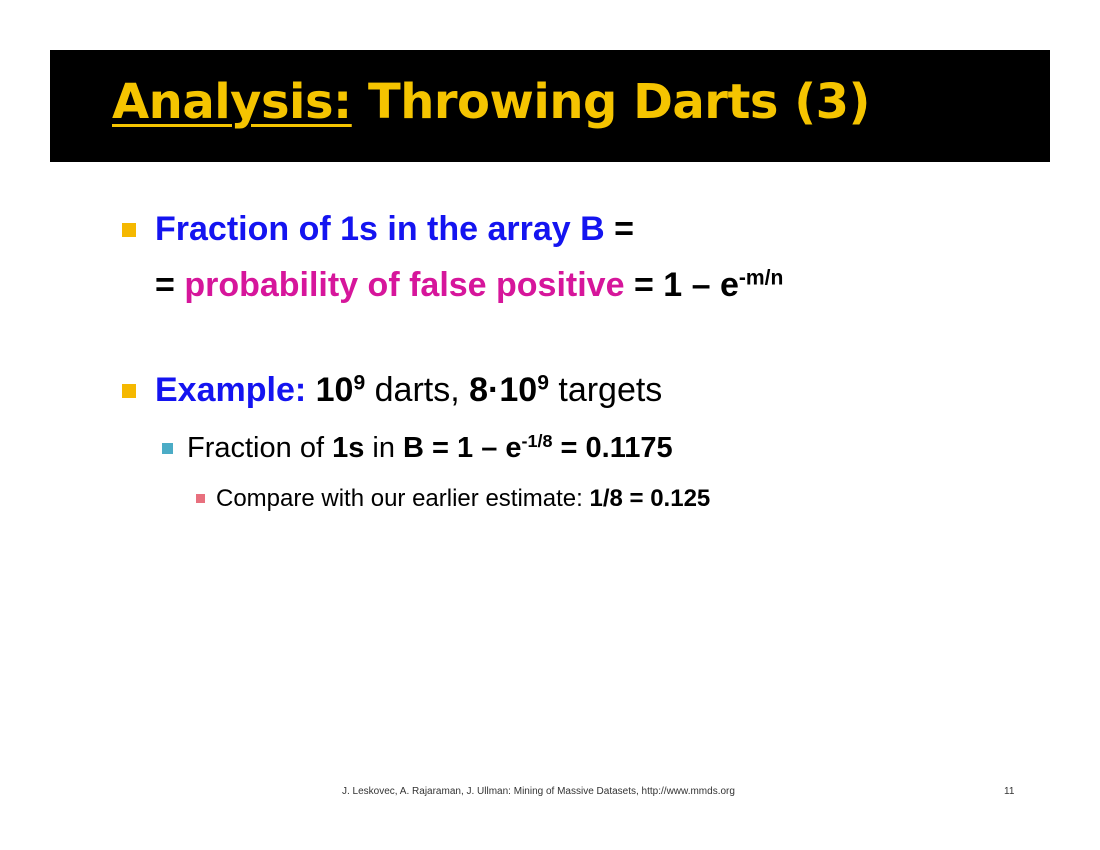 The image size is (1100, 850). Describe the element at coordinates (417, 390) in the screenshot. I see `darts-text: darts,` at that location.